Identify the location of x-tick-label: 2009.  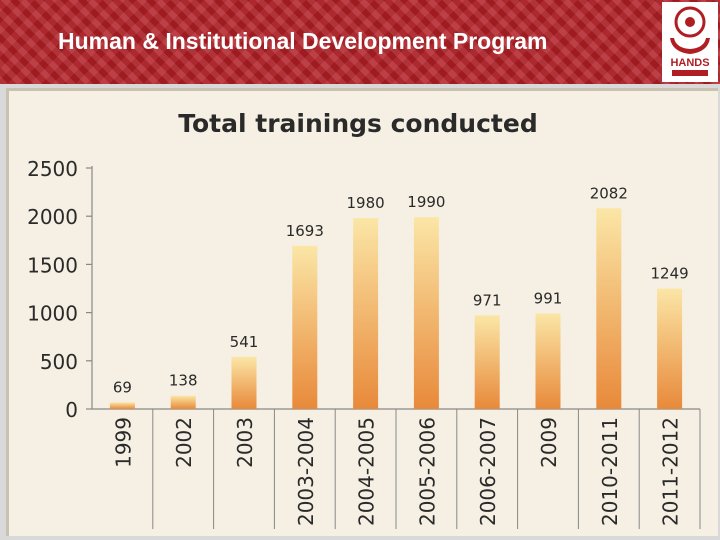
(549, 442).